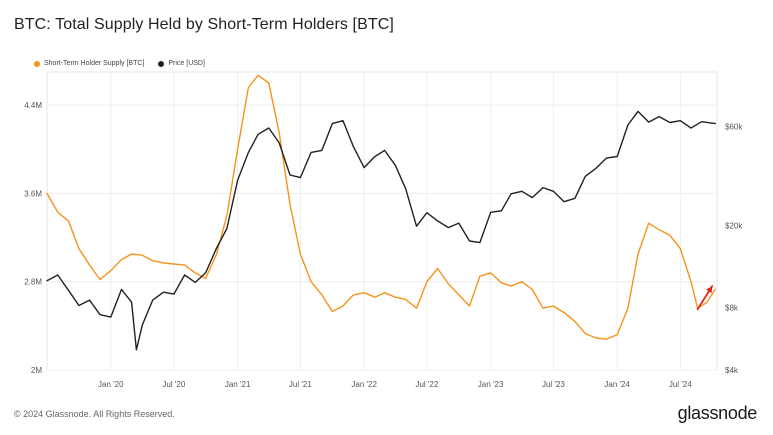 The width and height of the screenshot is (773, 435). What do you see at coordinates (709, 290) in the screenshot?
I see `annotation-arrow-head` at bounding box center [709, 290].